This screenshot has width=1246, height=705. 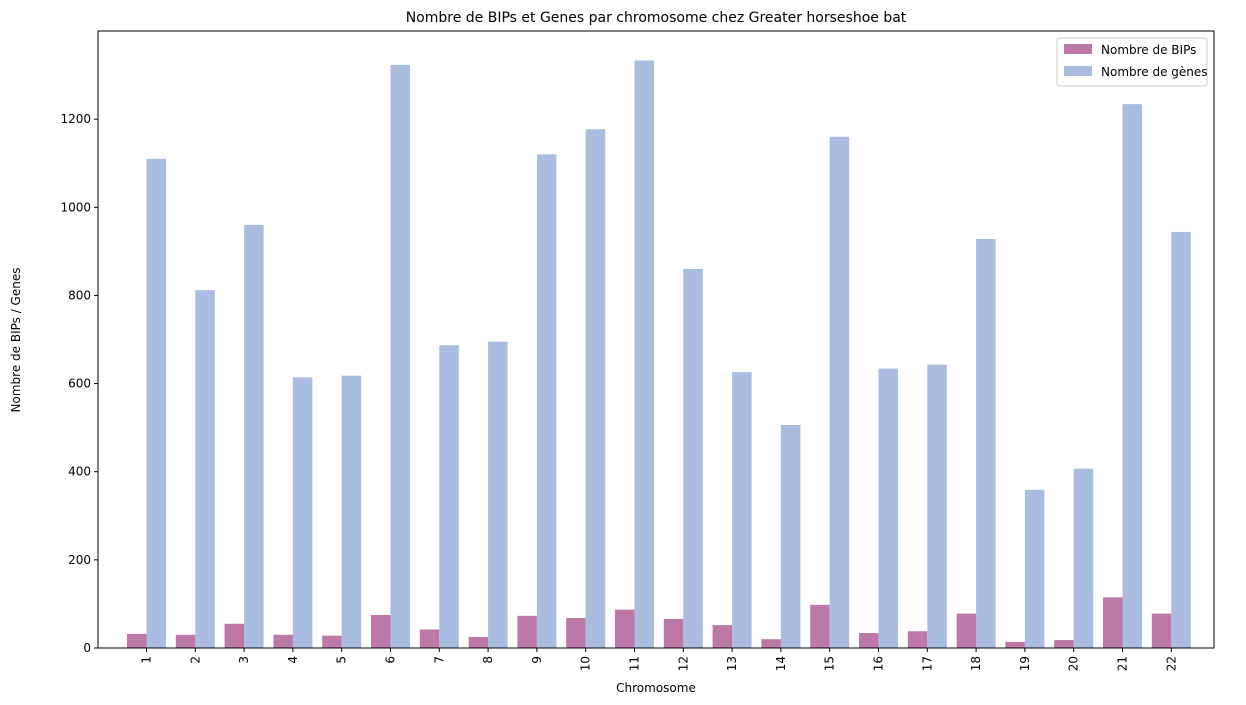 I want to click on legend: Nombre de BIPs Nombre de gènes, so click(x=1132, y=62).